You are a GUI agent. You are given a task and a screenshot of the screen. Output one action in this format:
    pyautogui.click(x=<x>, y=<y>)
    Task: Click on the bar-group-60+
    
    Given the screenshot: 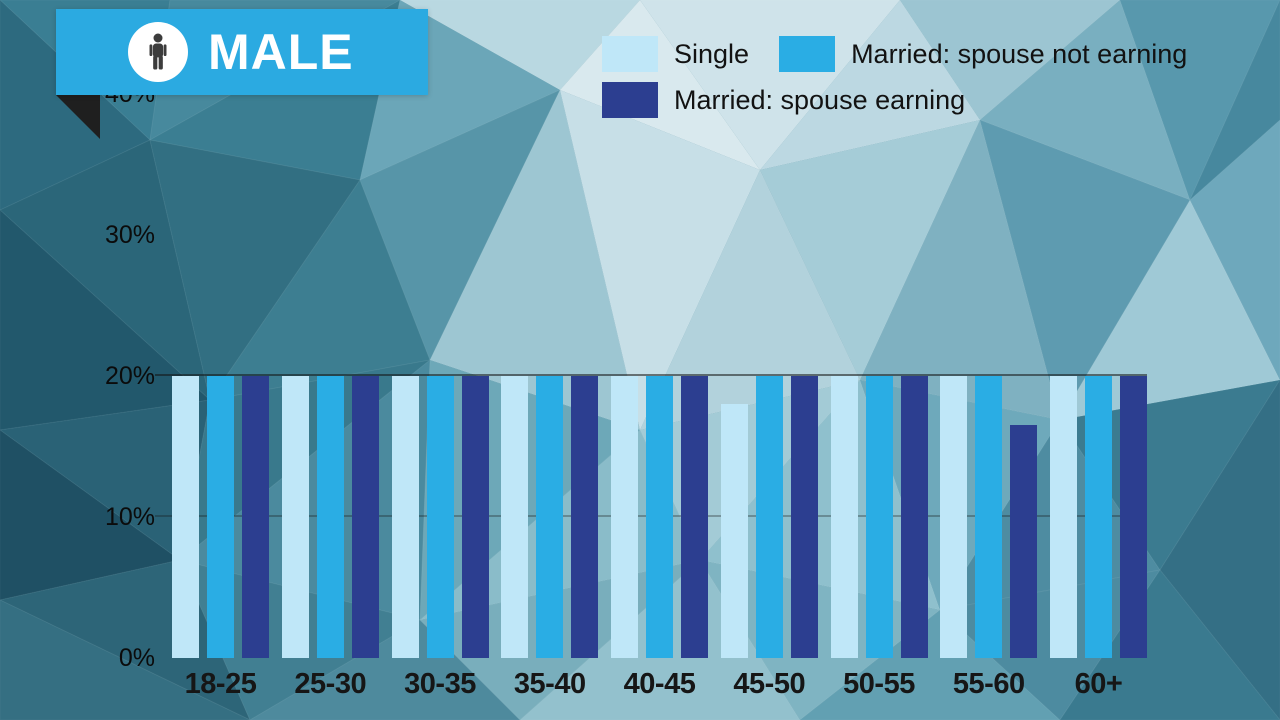 What is the action you would take?
    pyautogui.click(x=1098, y=517)
    